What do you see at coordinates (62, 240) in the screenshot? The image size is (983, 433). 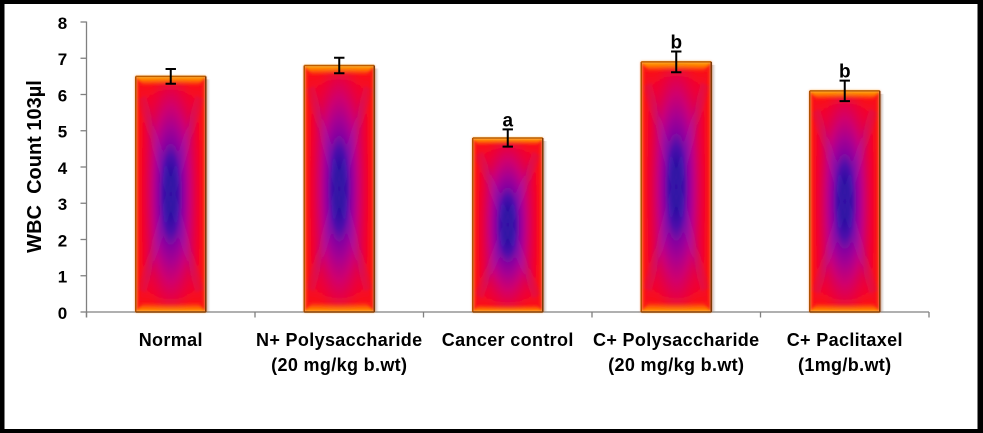 I see `svg-text: 2` at bounding box center [62, 240].